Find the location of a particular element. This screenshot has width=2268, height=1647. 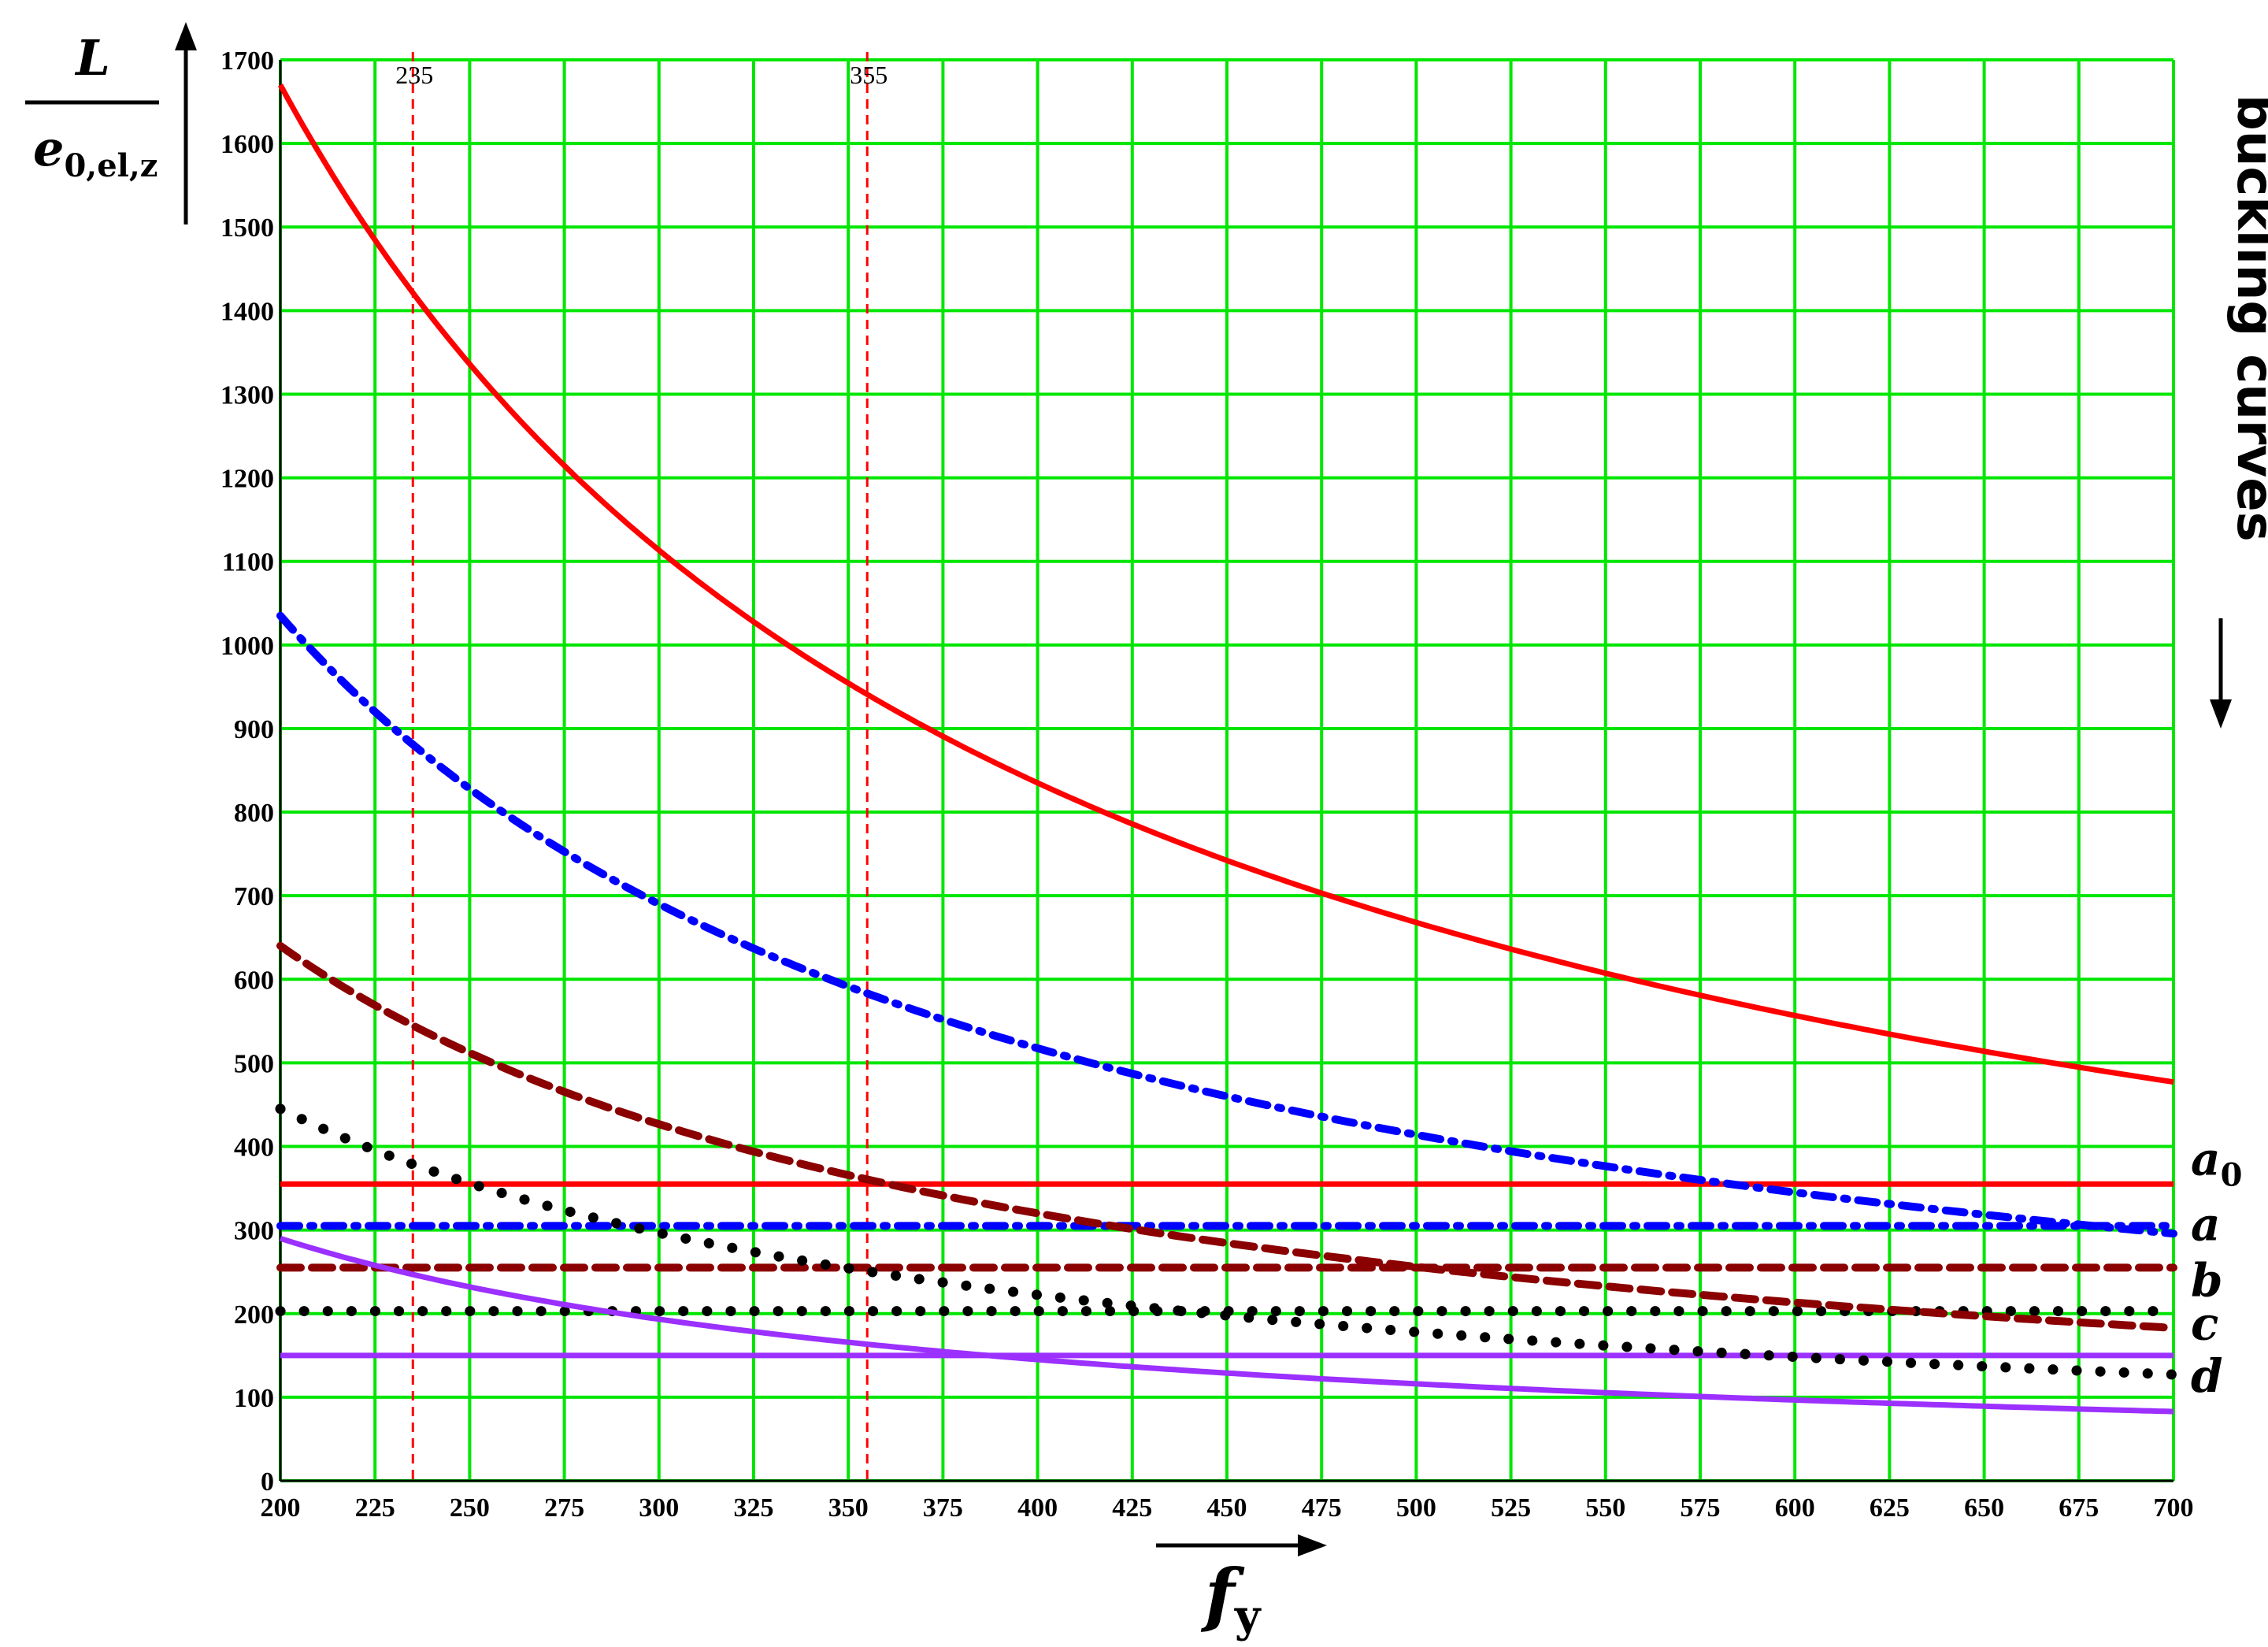

y-label-denominator: e is located at coordinates (48, 149).